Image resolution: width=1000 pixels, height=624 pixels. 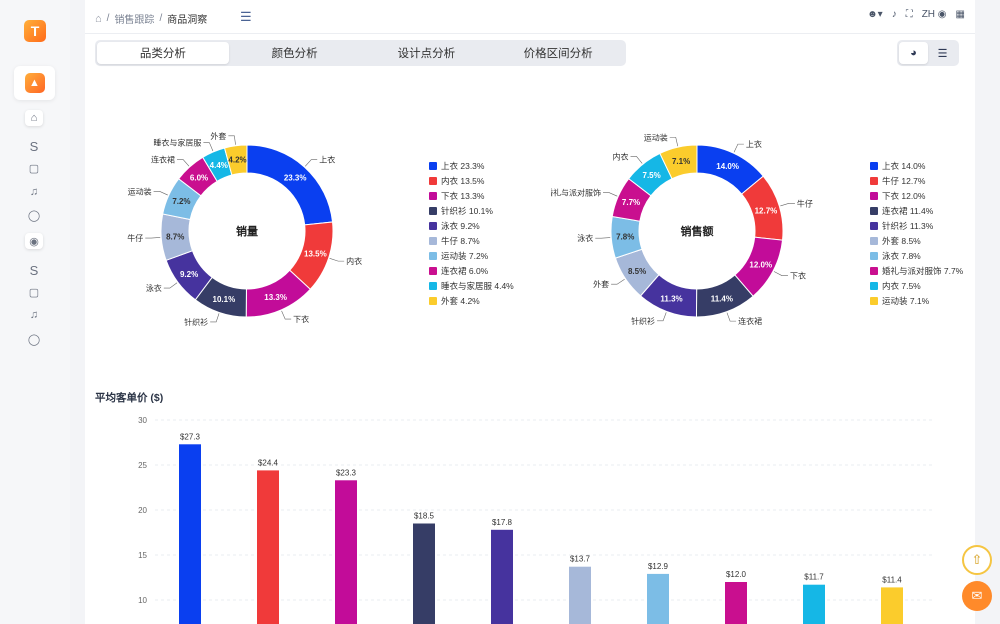 I want to click on apps-grid-icon: ▦, so click(x=960, y=14).